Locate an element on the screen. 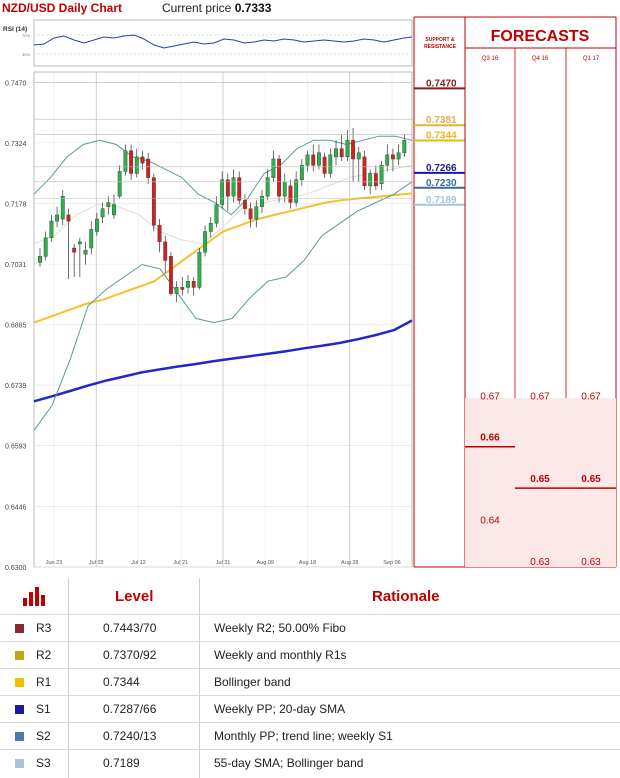 This screenshot has width=620, height=778. level-name: R1 is located at coordinates (44, 682).